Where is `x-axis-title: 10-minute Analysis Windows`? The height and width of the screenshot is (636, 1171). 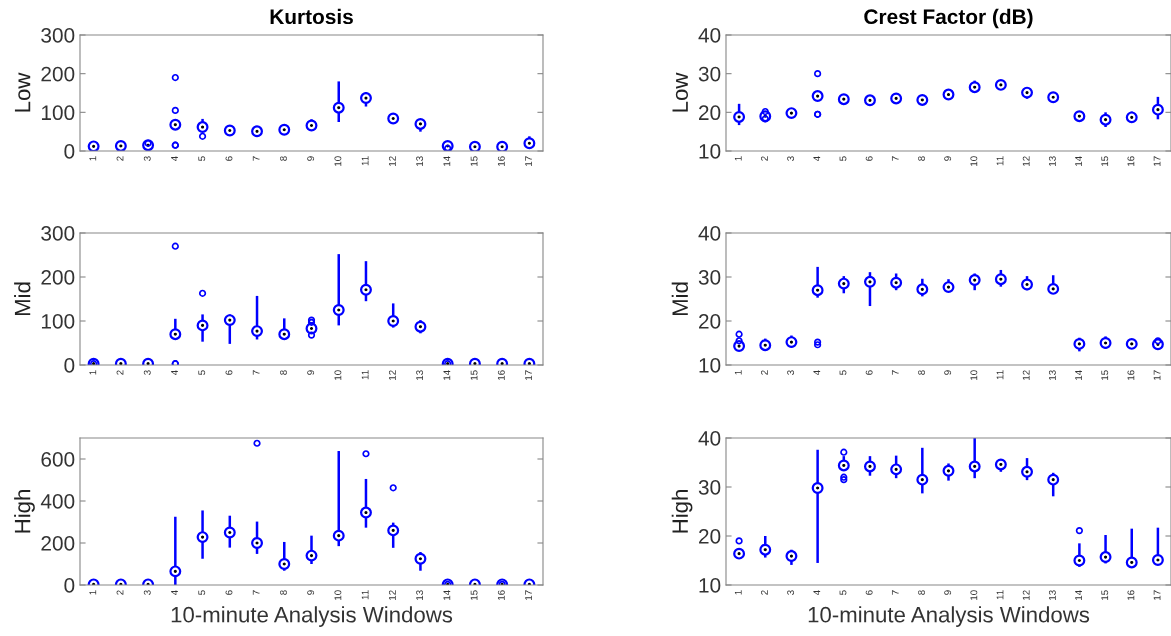
x-axis-title: 10-minute Analysis Windows is located at coordinates (949, 616).